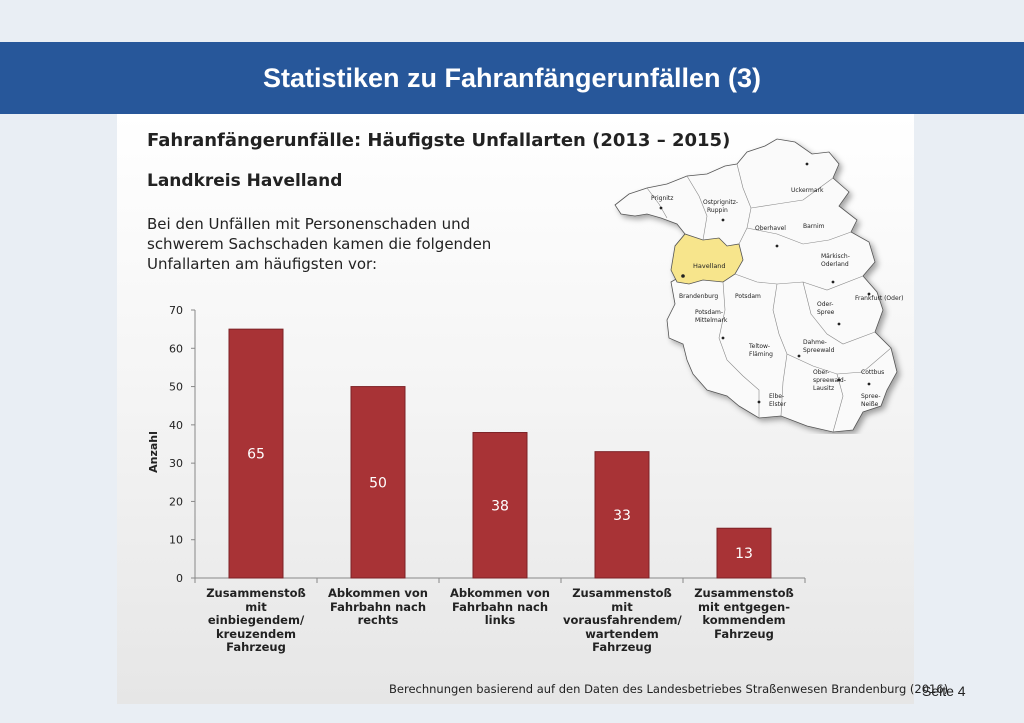 The width and height of the screenshot is (1024, 723). What do you see at coordinates (176, 310) in the screenshot?
I see `y-tick-label: 70` at bounding box center [176, 310].